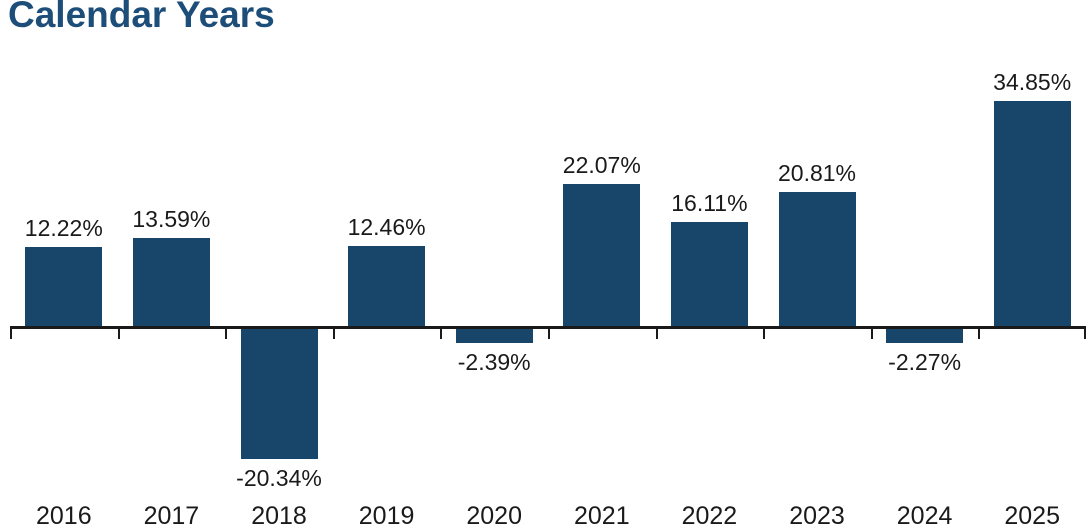 The width and height of the screenshot is (1091, 529). Describe the element at coordinates (494, 336) in the screenshot. I see `bar-2020` at that location.